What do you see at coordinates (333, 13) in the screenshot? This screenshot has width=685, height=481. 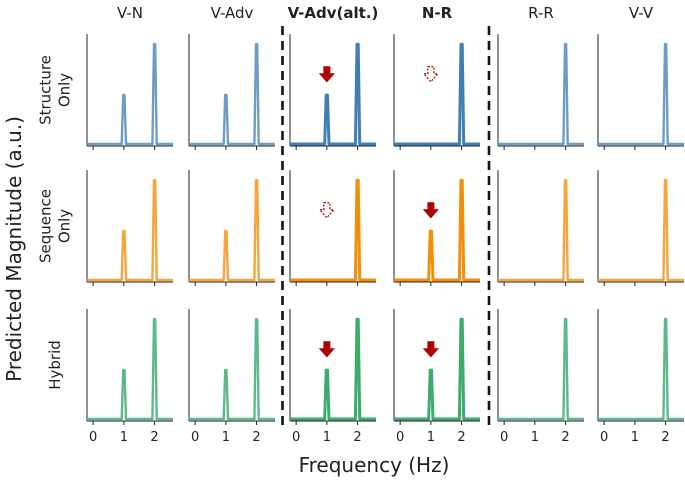 I see `column-title: V-Adv(alt.)` at bounding box center [333, 13].